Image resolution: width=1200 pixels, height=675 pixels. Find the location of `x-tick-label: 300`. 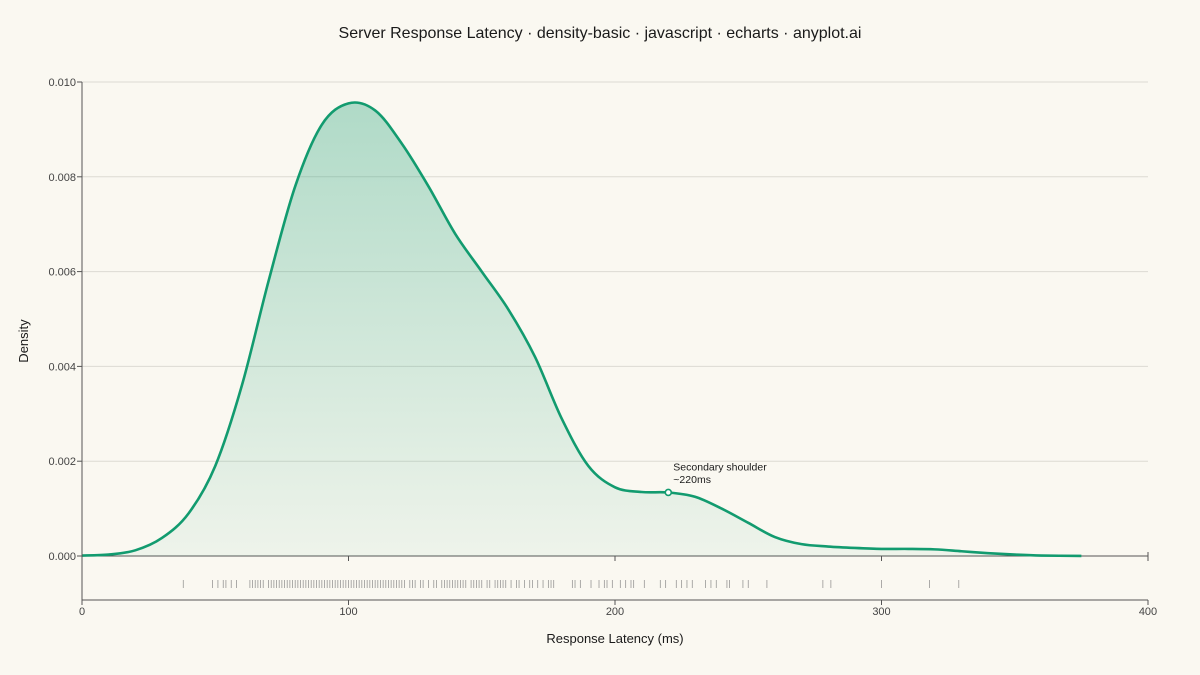

x-tick-label: 300 is located at coordinates (881, 612).